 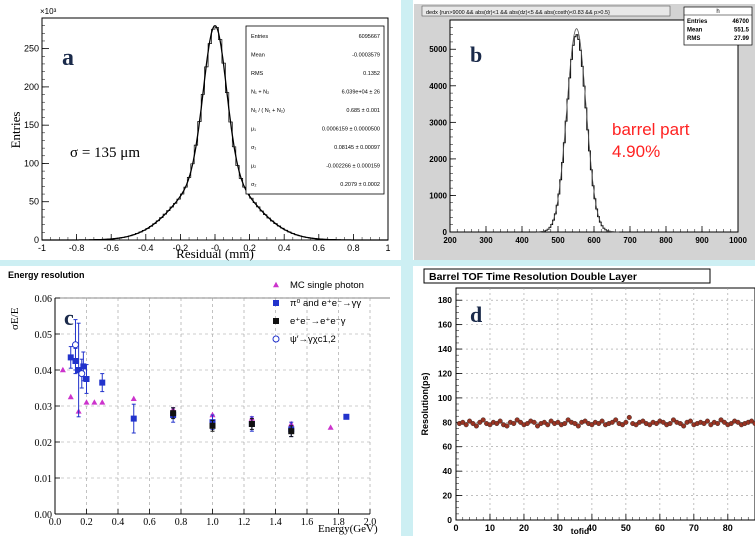 I want to click on panel-c-y-tick-label: 0.06, so click(x=44, y=299).